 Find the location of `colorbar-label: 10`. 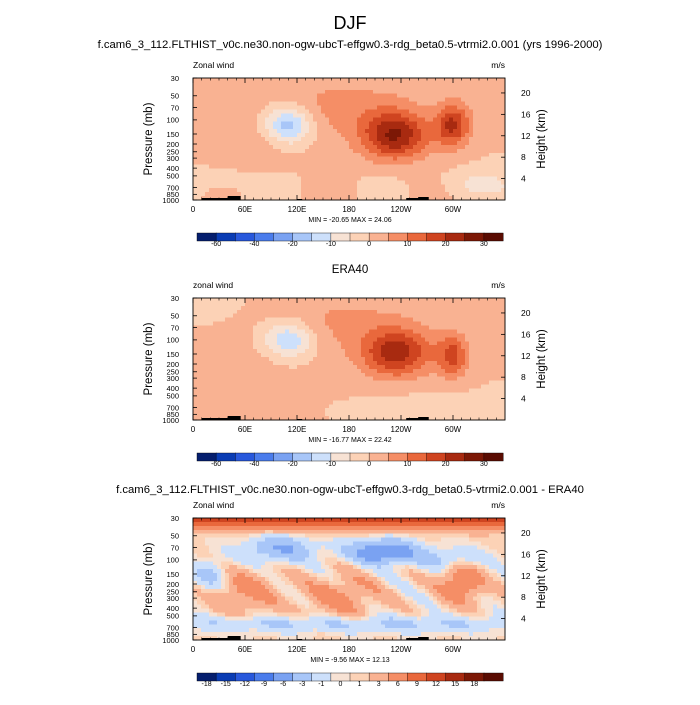

colorbar-label: 10 is located at coordinates (407, 244).